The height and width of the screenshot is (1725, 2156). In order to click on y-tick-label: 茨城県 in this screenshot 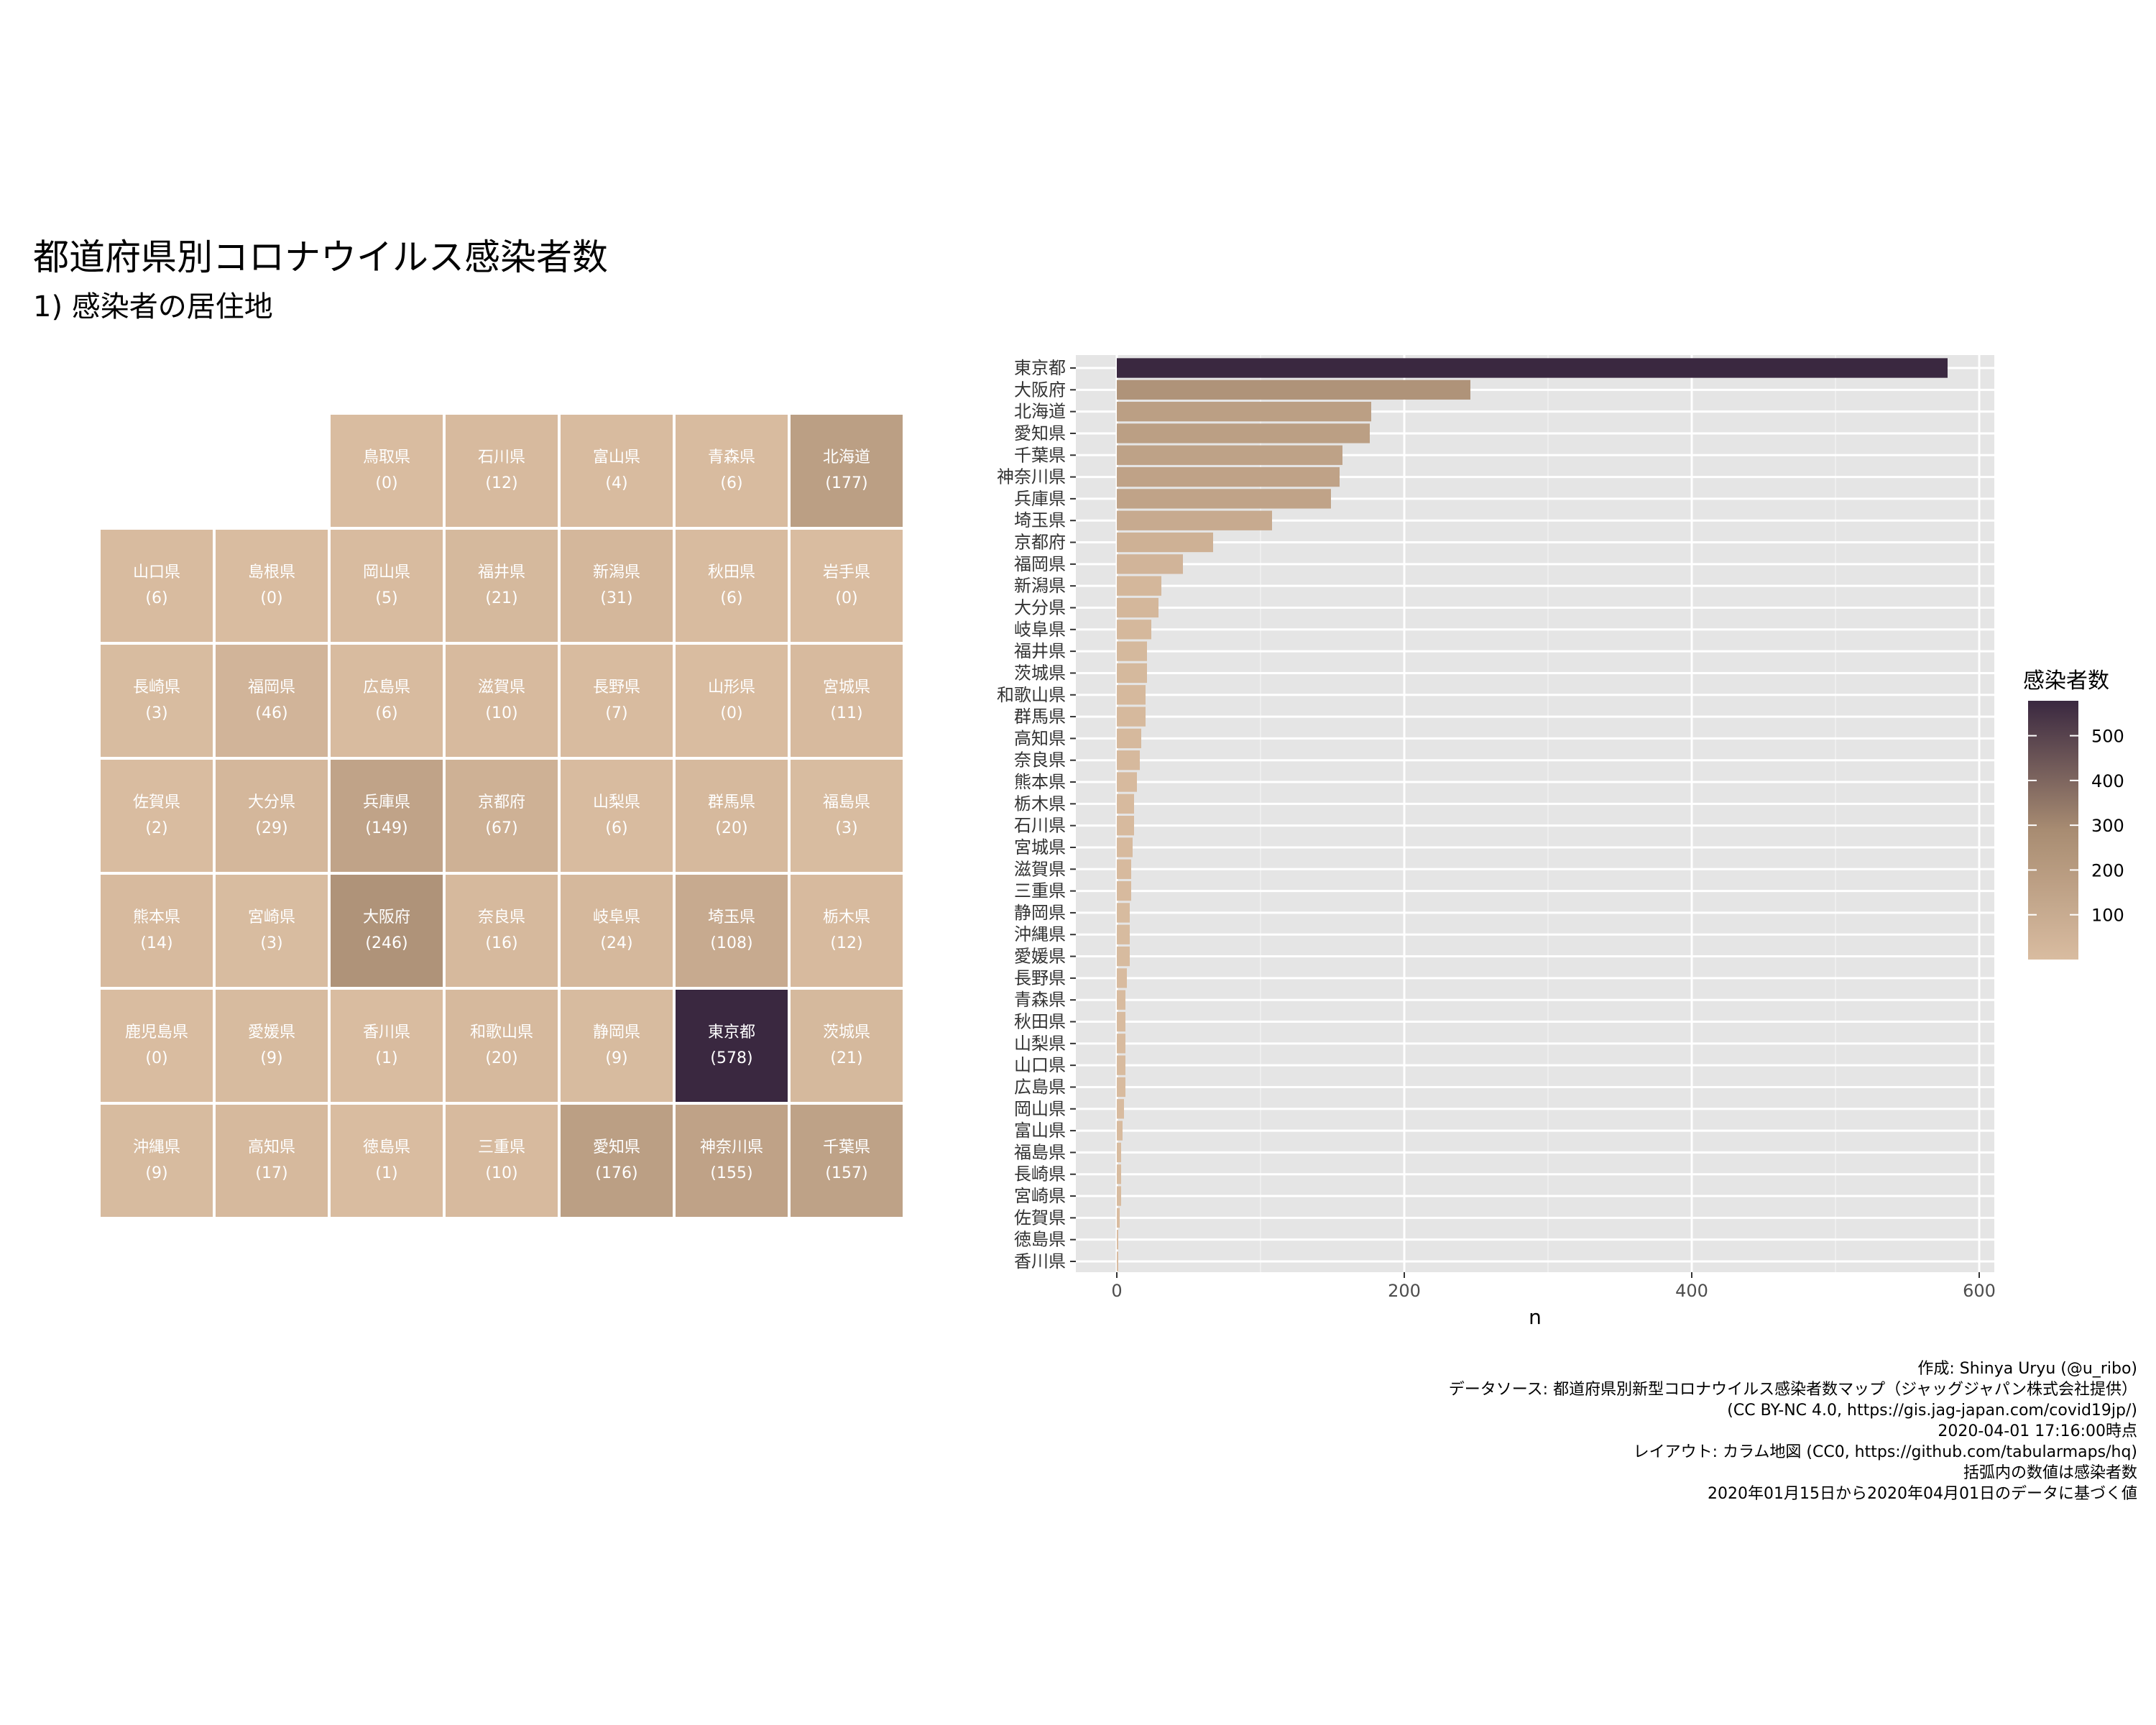, I will do `click(1040, 673)`.